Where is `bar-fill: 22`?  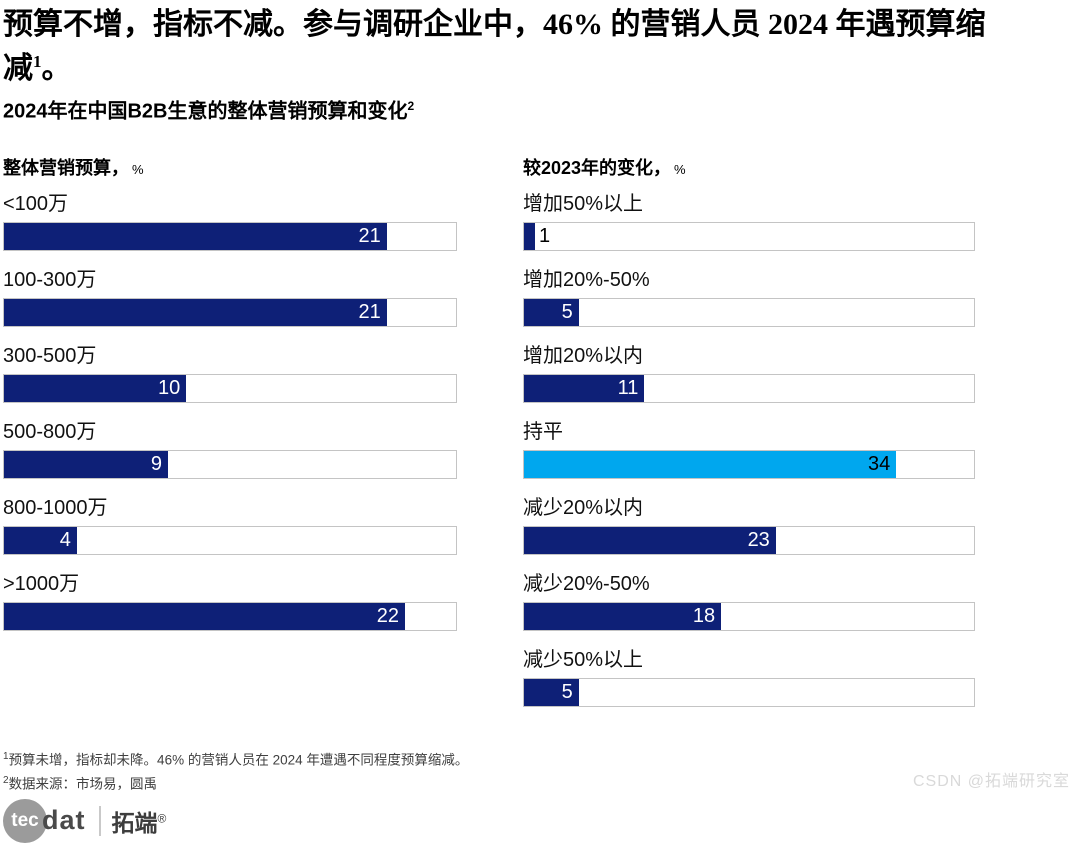
bar-fill: 22 is located at coordinates (204, 616).